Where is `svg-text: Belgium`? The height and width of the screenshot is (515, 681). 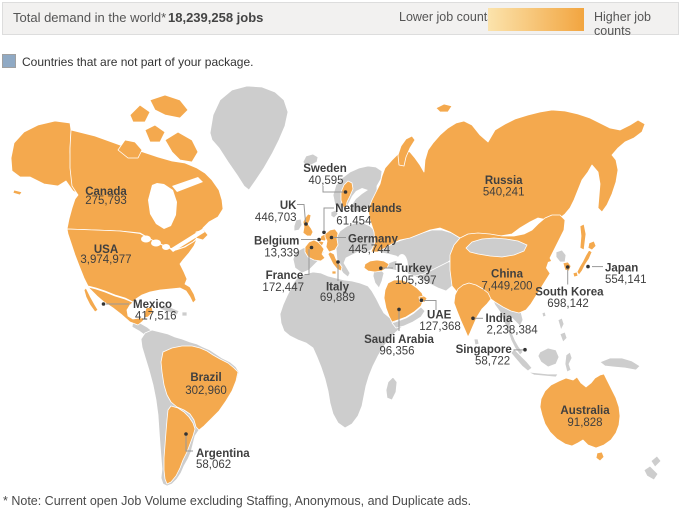 svg-text: Belgium is located at coordinates (276, 242).